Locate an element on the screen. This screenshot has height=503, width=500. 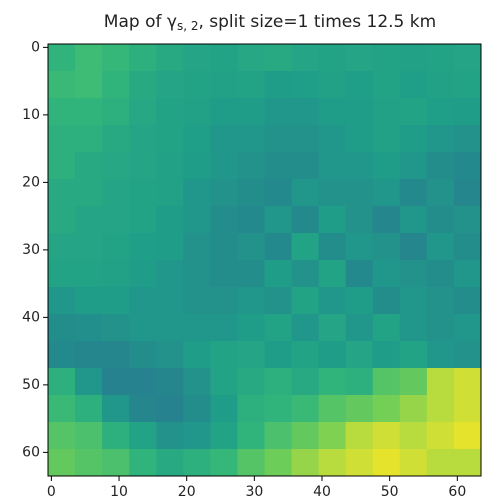
title-text: Map of γ is located at coordinates (140, 22).